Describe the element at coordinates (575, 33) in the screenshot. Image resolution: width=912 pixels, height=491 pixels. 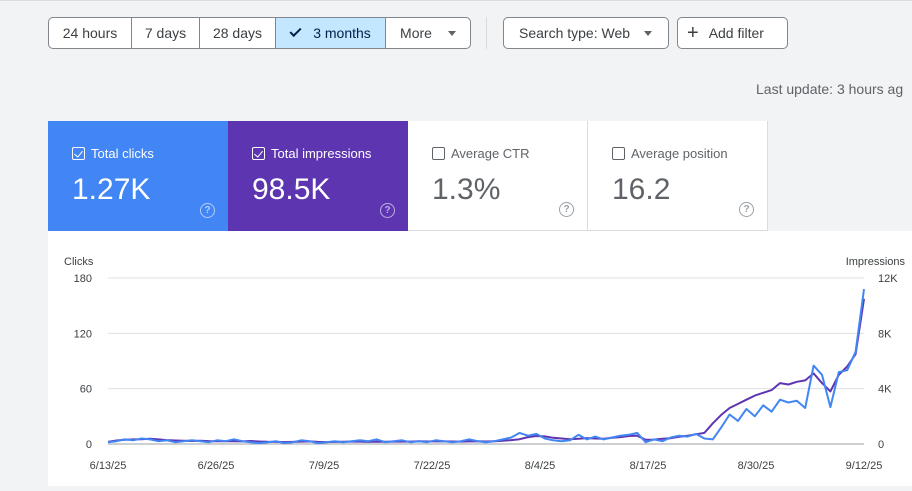
I see `search-type-label: Search type: Web` at that location.